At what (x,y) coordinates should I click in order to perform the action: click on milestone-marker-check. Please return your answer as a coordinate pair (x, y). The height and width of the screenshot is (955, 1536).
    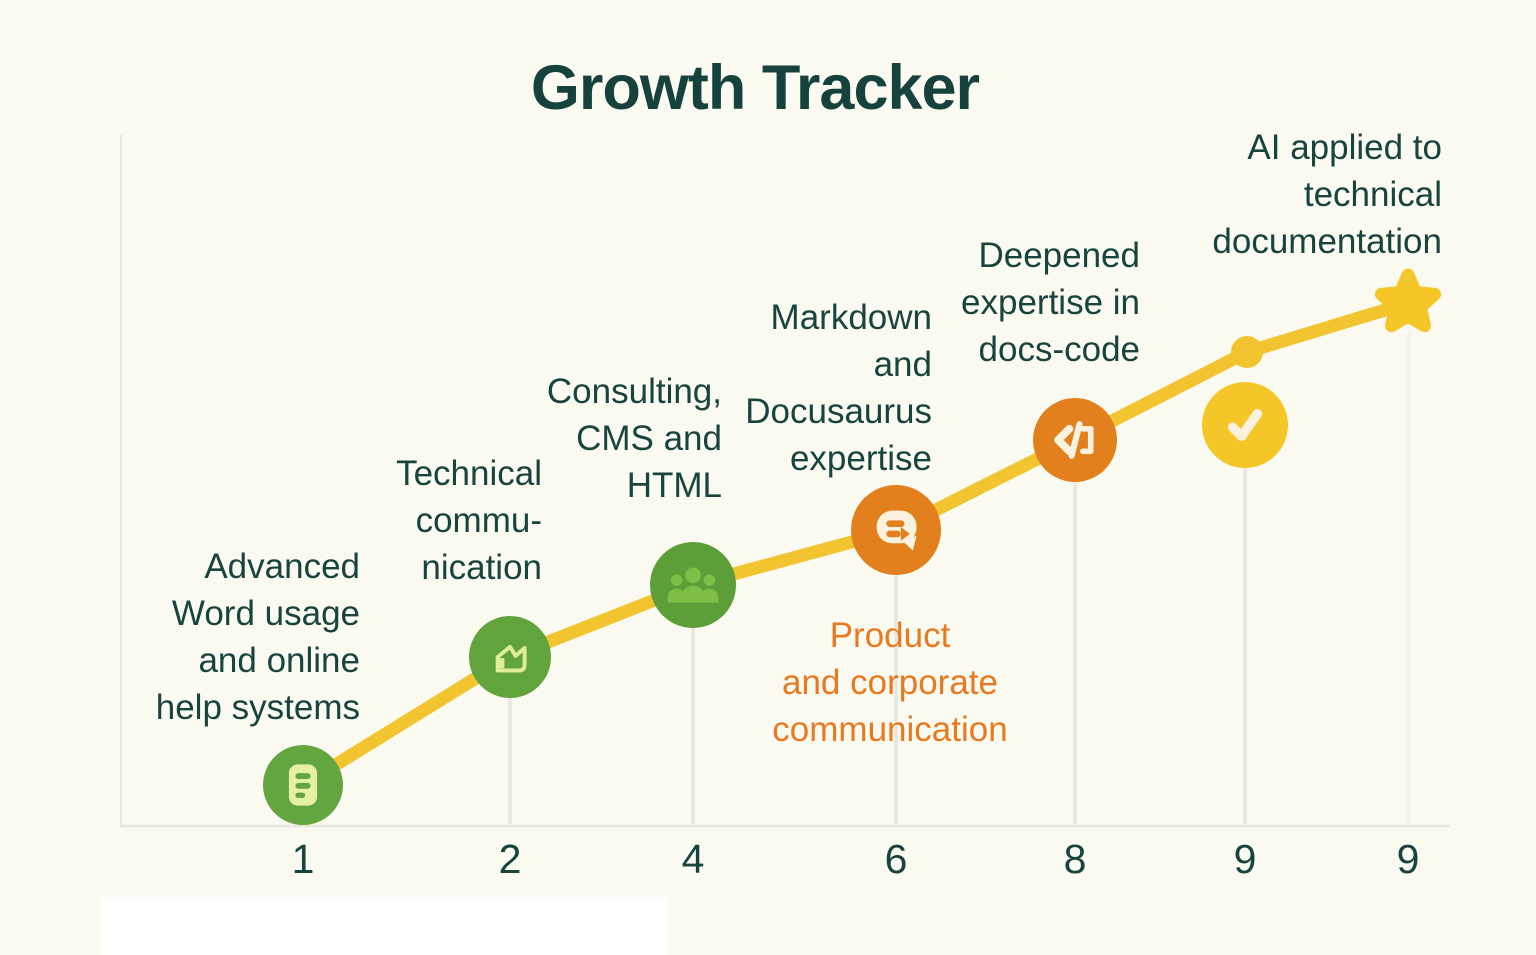
    Looking at the image, I should click on (1245, 425).